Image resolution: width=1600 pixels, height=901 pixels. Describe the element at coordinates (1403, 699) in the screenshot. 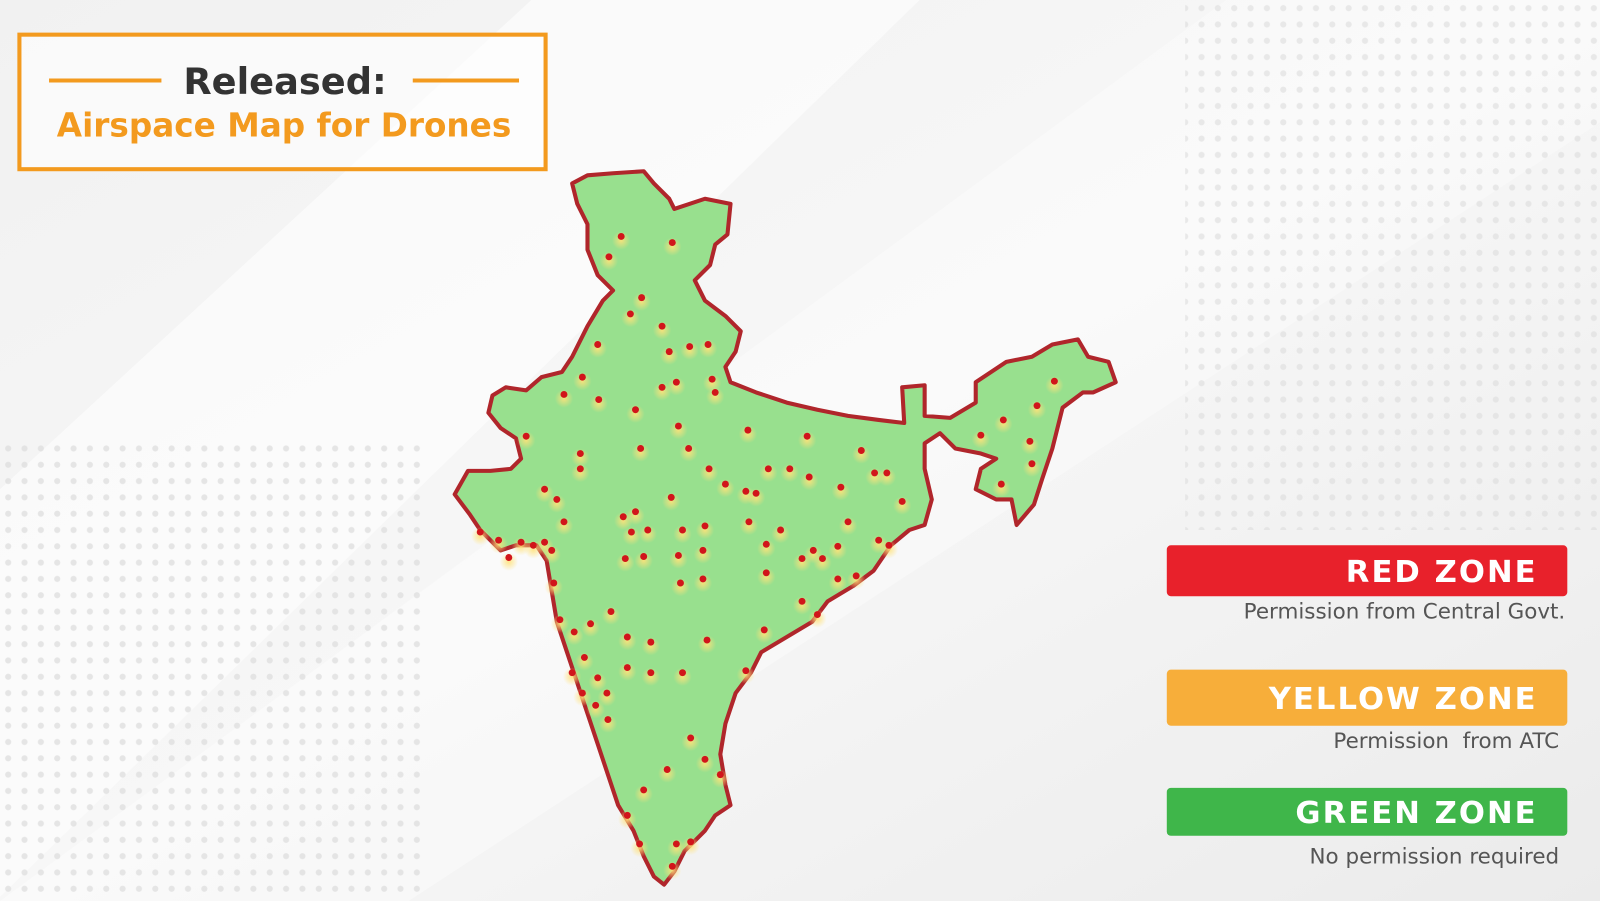

I see `zone-name: YELLOW ZONE` at that location.